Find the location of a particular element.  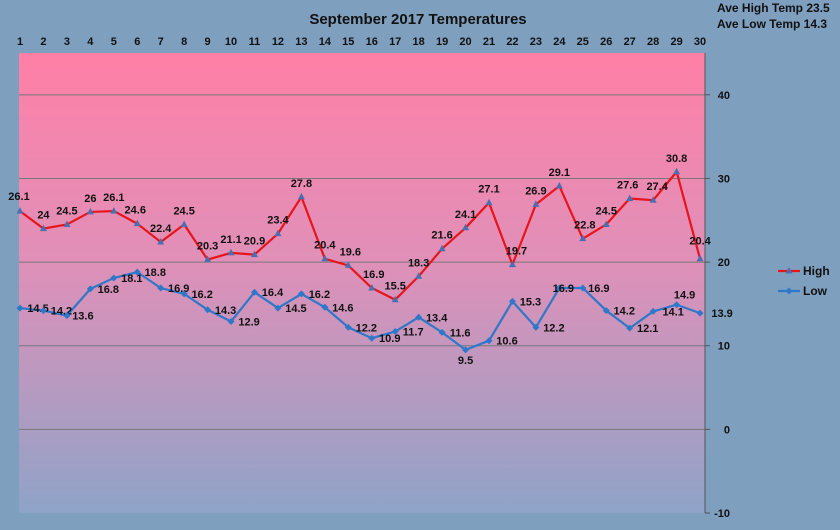

low-data-label: 14.9 is located at coordinates (684, 296).